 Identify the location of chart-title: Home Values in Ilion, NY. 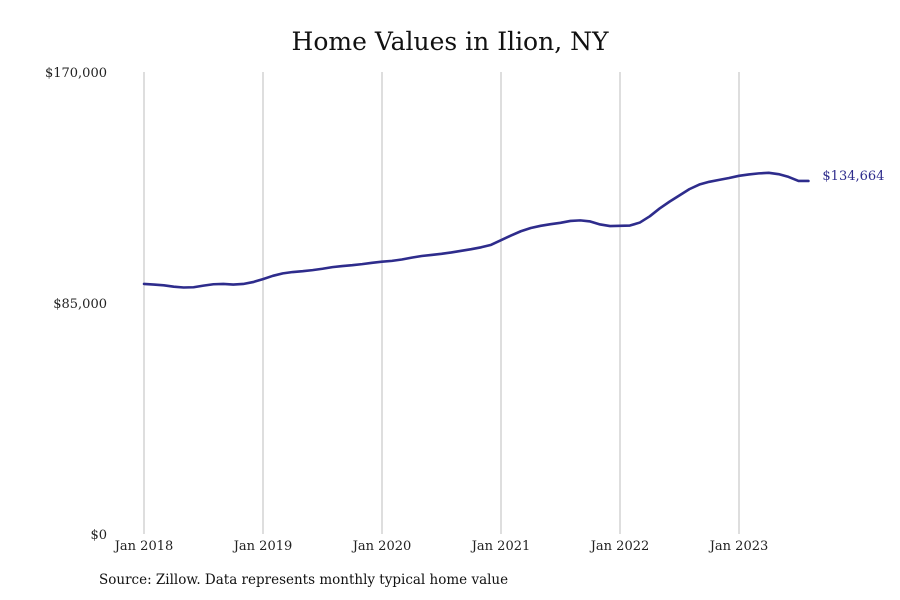
(450, 41).